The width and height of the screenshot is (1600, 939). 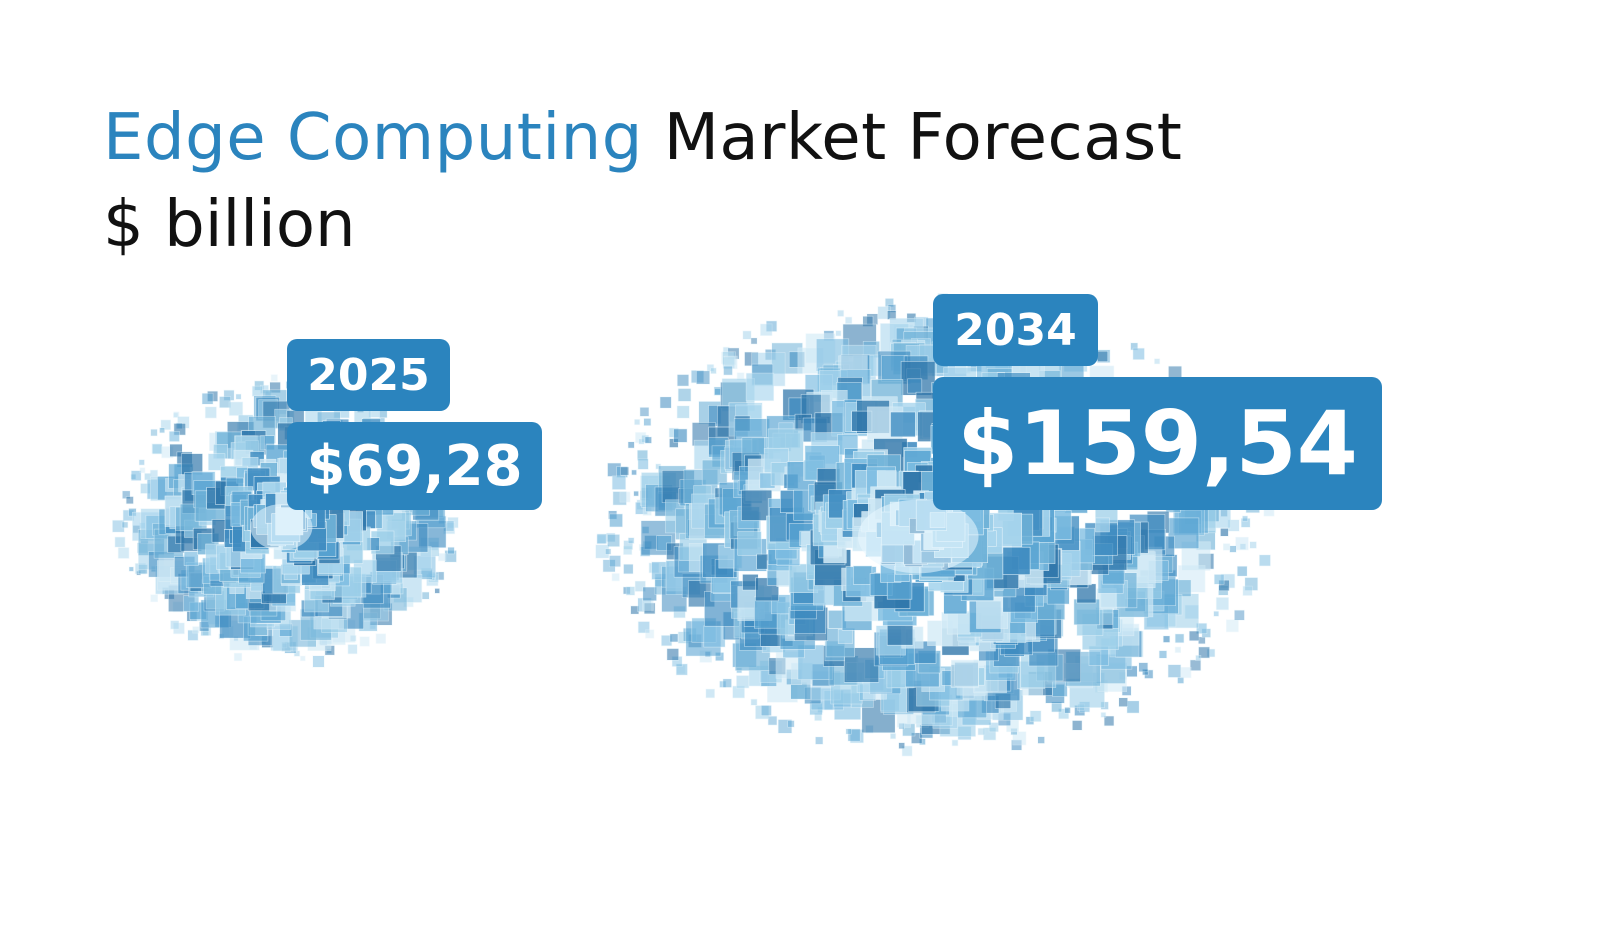 What do you see at coordinates (368, 375) in the screenshot?
I see `year-label-2025: 2025` at bounding box center [368, 375].